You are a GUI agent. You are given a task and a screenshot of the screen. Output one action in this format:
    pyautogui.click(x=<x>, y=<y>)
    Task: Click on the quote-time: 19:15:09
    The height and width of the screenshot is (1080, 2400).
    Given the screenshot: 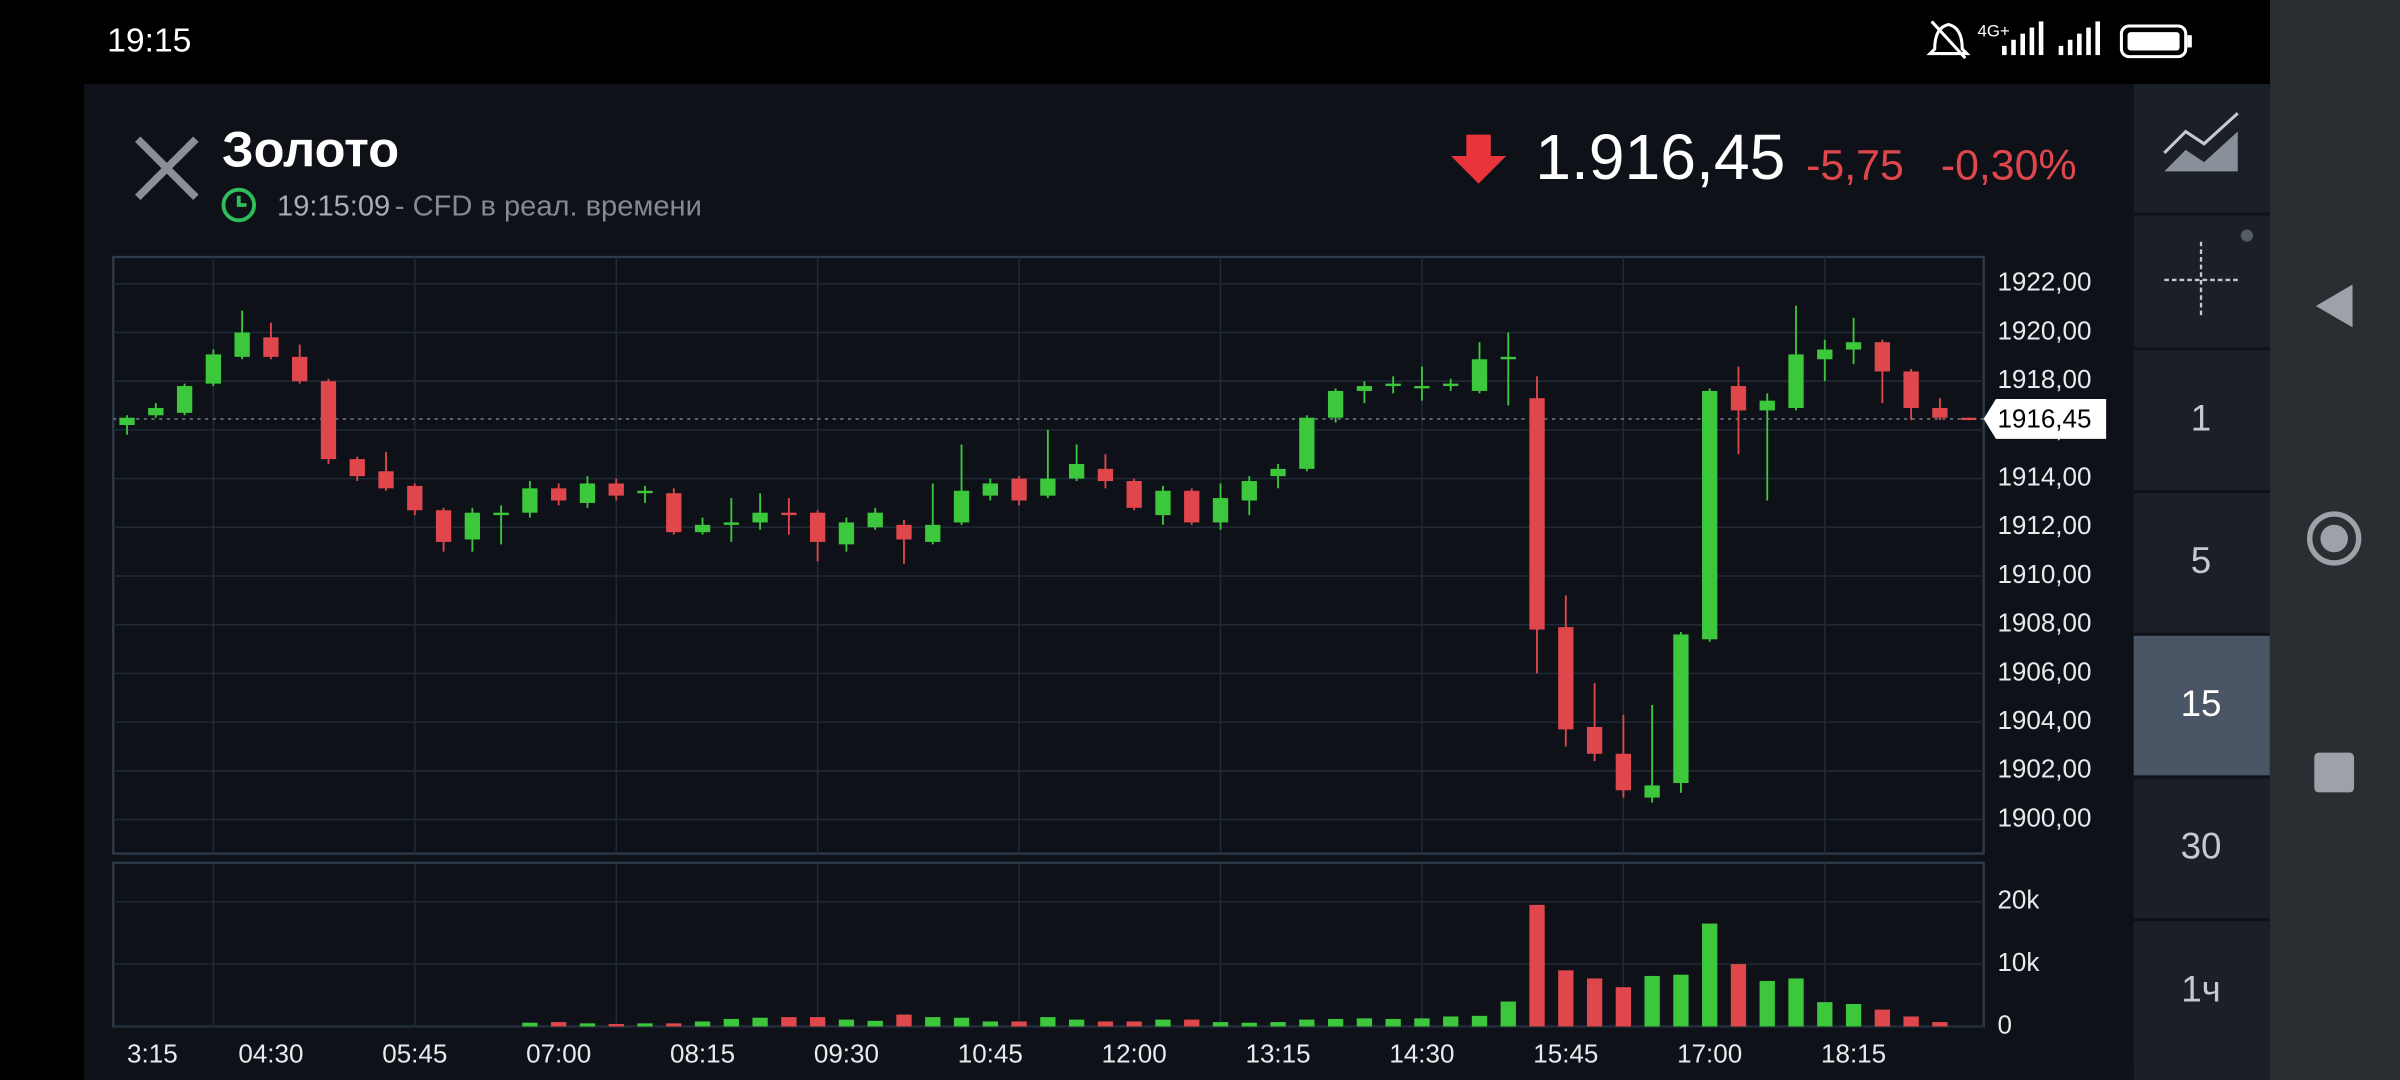 What is the action you would take?
    pyautogui.click(x=333, y=207)
    